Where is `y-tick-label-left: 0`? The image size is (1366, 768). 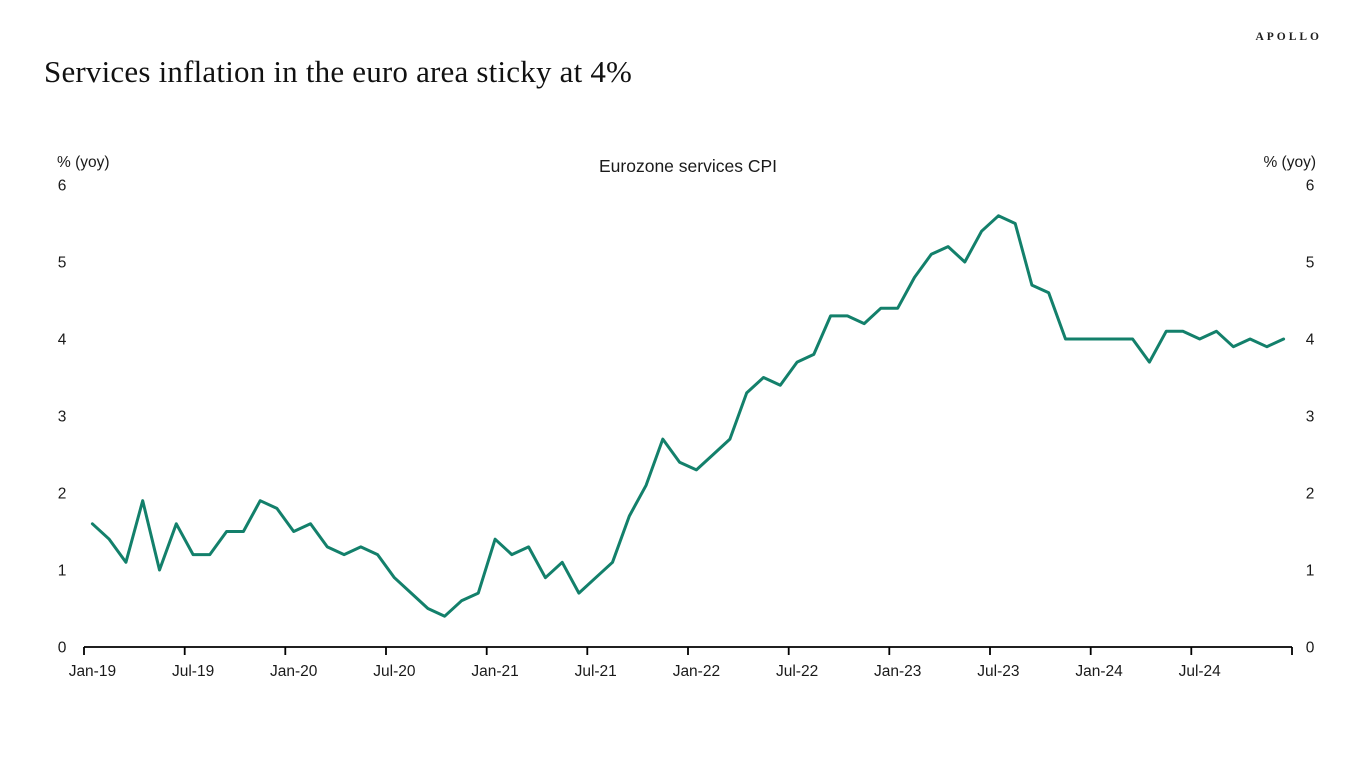
y-tick-label-left: 0 is located at coordinates (62, 648).